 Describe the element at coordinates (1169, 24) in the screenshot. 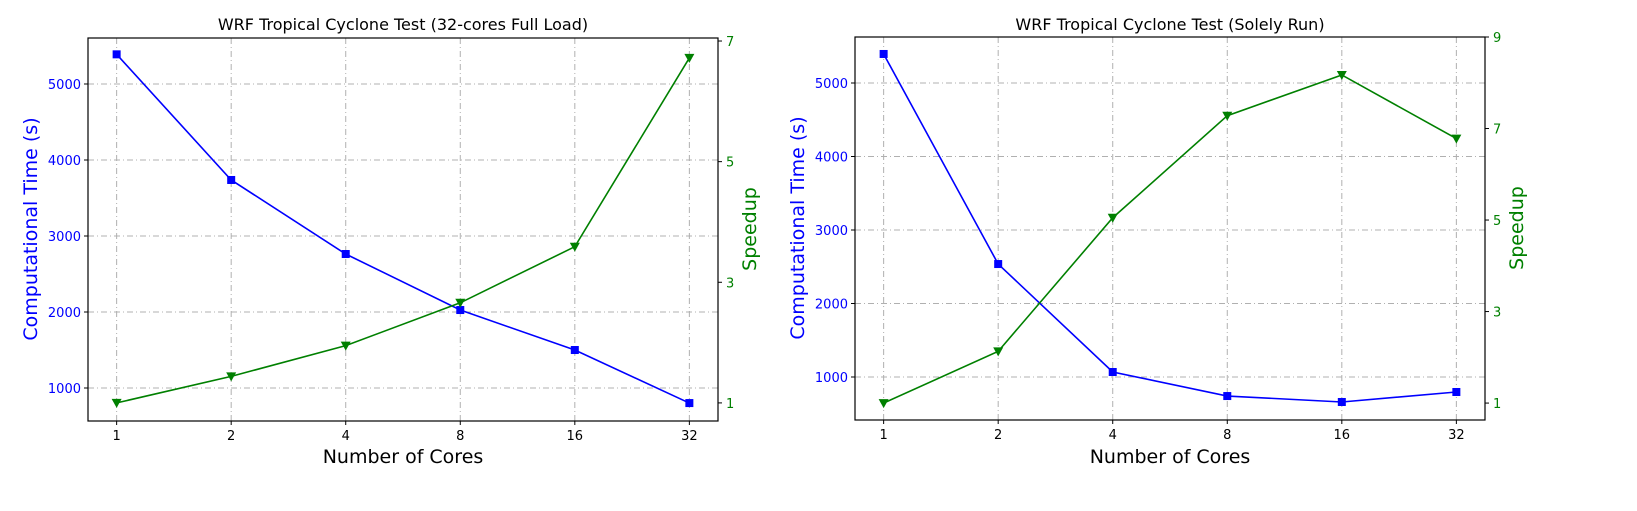

I see `chart-title: WRF Tropical Cyclone Test (Solely Run)` at that location.